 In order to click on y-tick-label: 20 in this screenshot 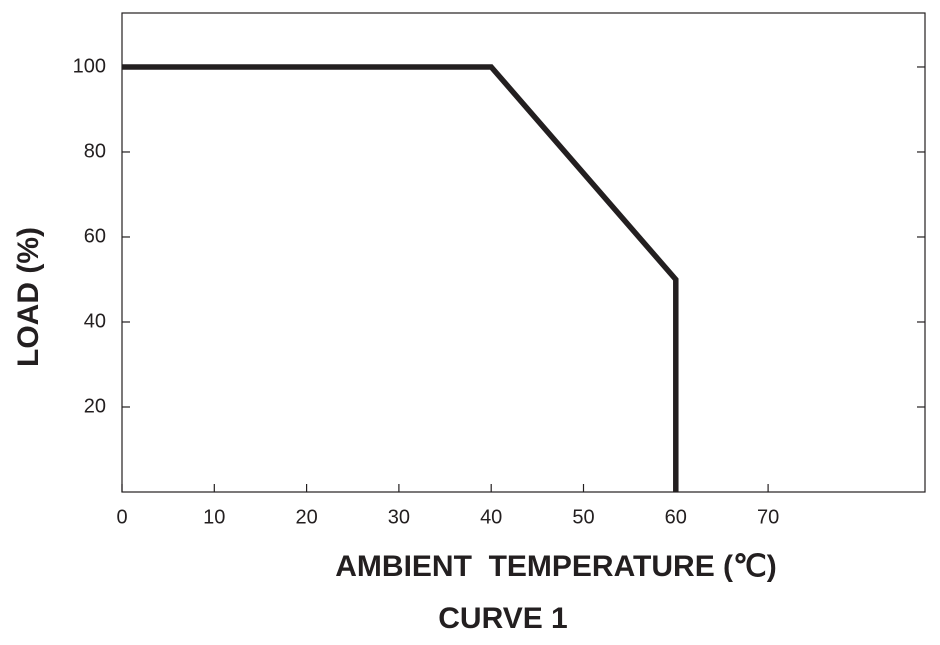, I will do `click(95, 406)`.